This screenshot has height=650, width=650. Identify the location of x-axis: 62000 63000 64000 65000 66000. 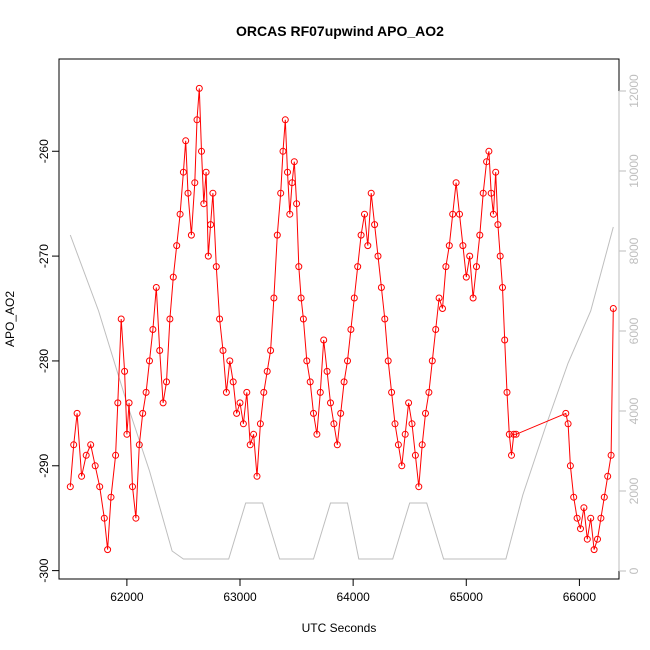
(353, 591).